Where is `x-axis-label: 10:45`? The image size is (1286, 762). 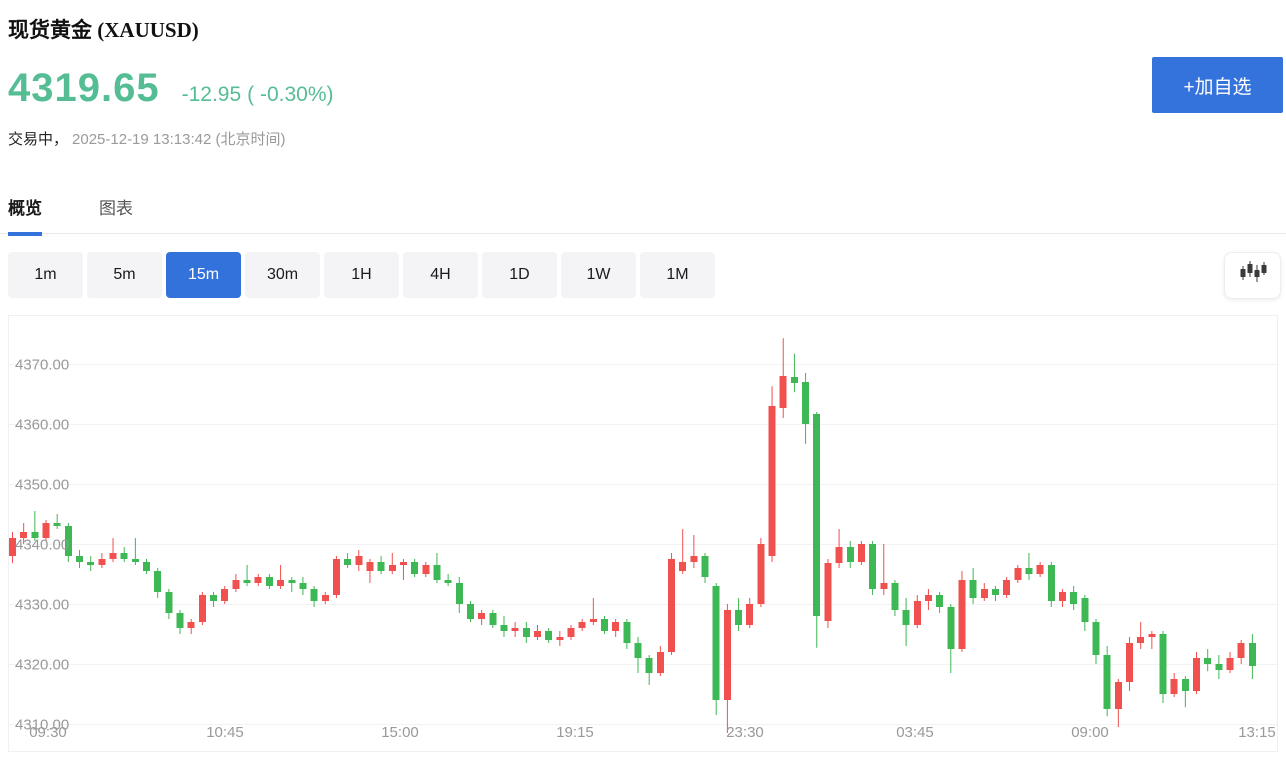
x-axis-label: 10:45 is located at coordinates (225, 732).